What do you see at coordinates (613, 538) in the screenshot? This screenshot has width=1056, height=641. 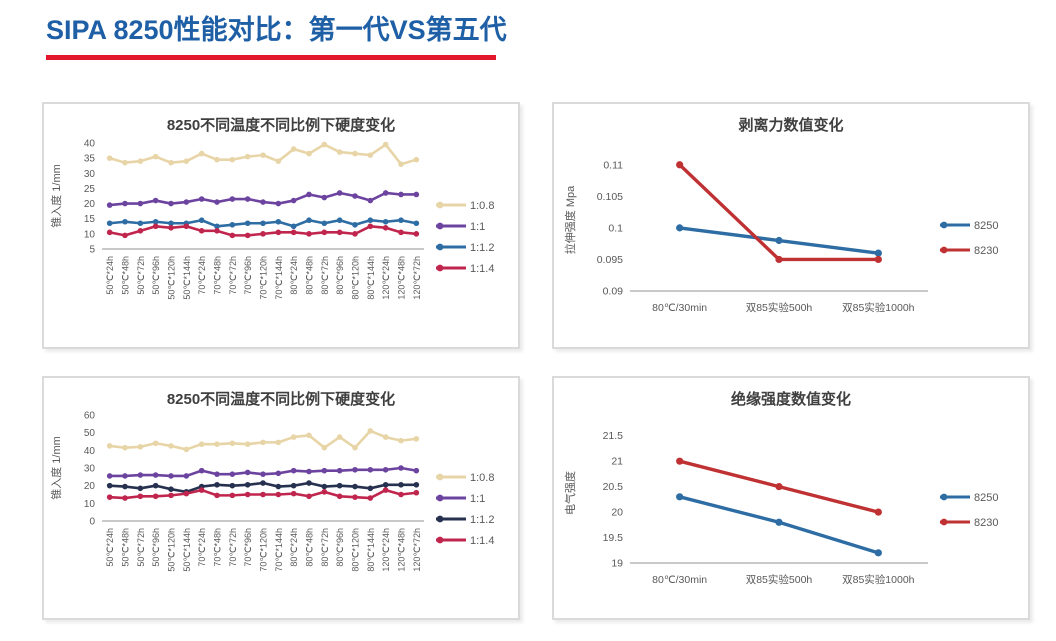 I see `svg-text: 19.5` at bounding box center [613, 538].